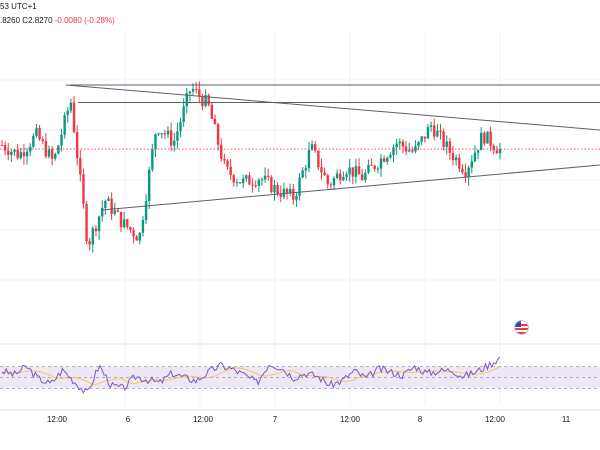 Image resolution: width=600 pixels, height=450 pixels. I want to click on rsi-line, so click(251, 375).